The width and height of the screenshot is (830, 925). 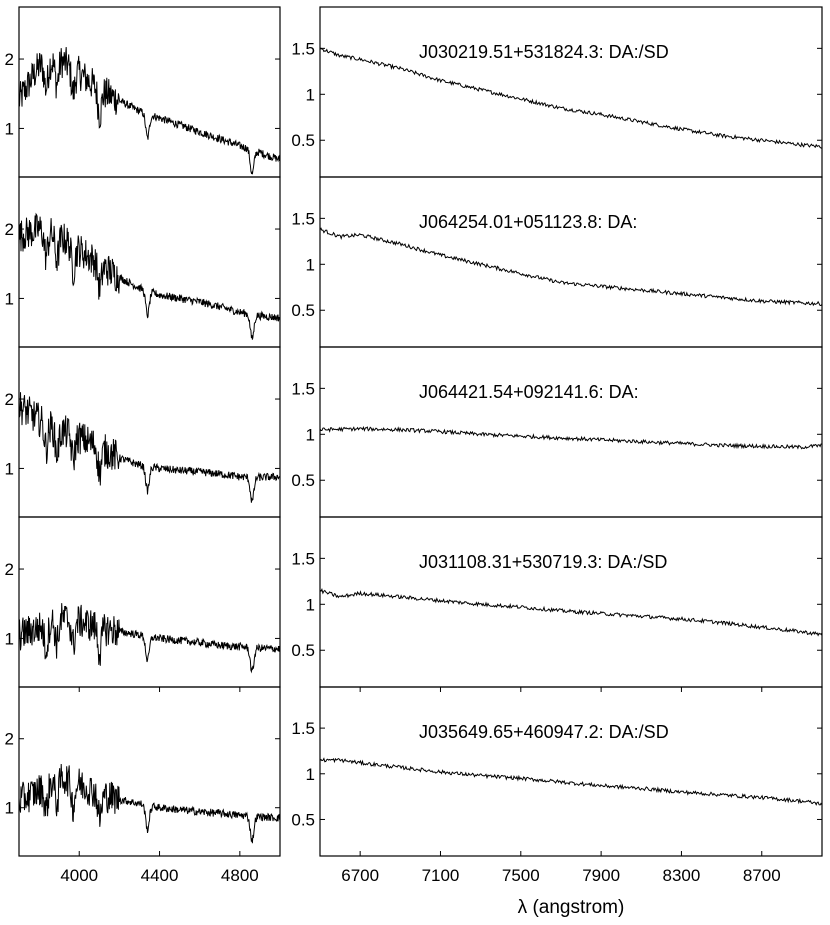 I want to click on panel-right-2: 0.5 1 1.5 J064254.01+051123.8: DA:, so click(x=556, y=262).